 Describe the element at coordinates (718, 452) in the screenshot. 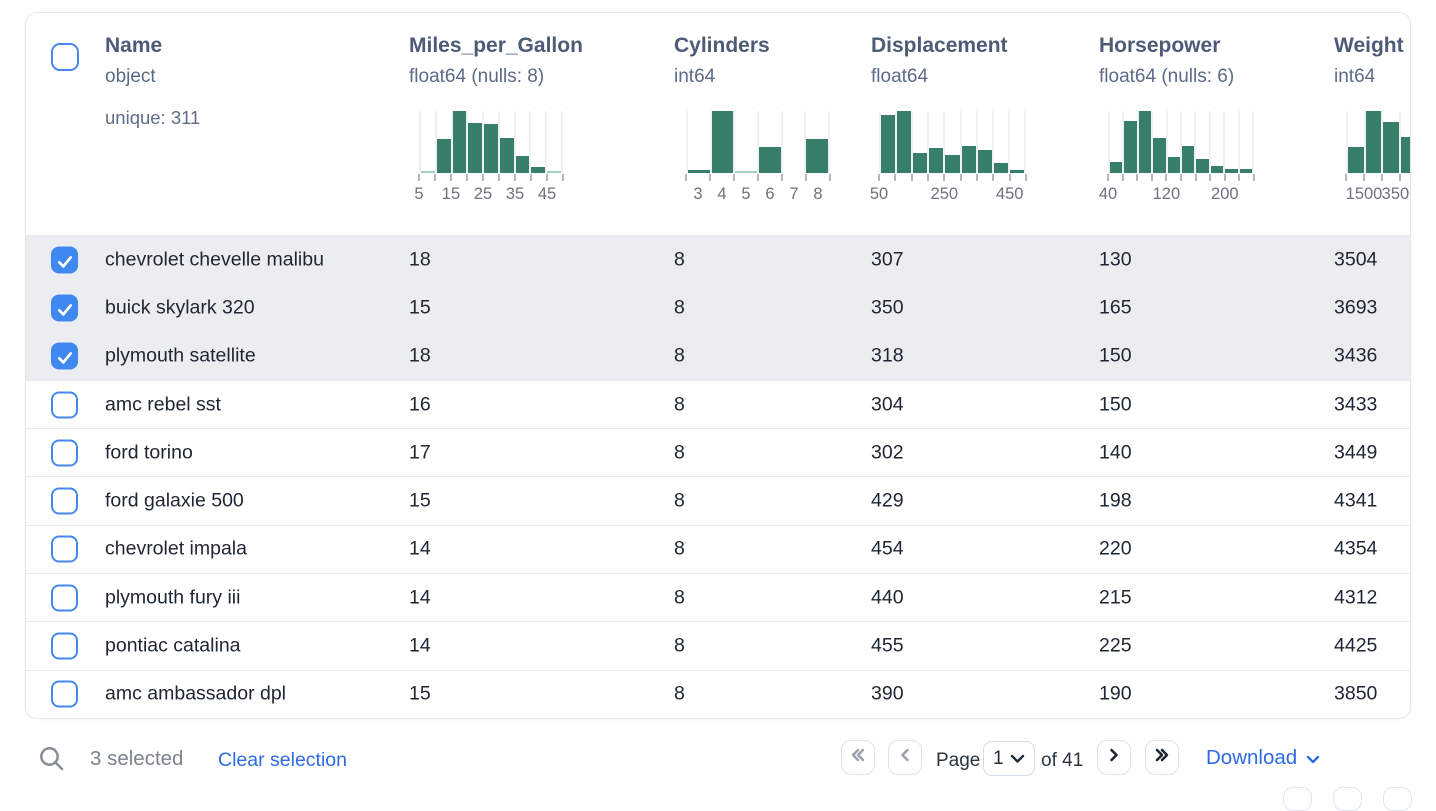

I see `table-row: ford torino 17 8 302 140 3449` at that location.